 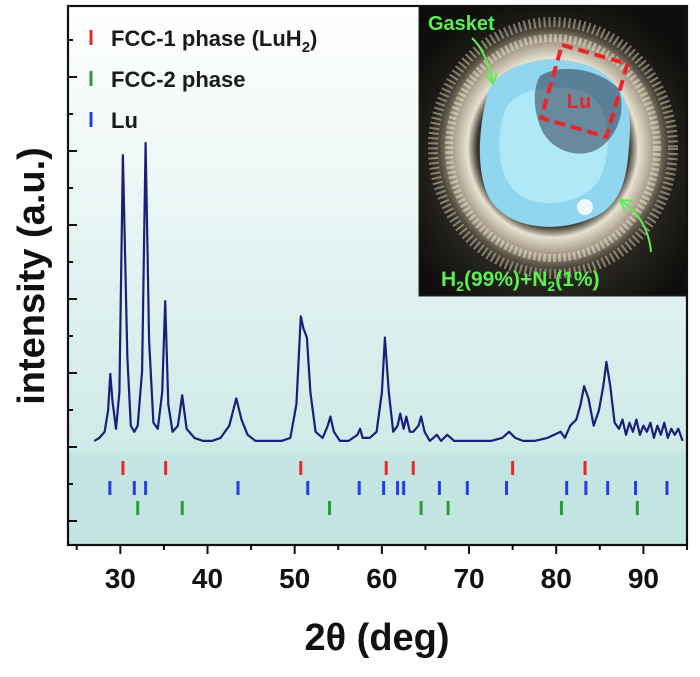 I want to click on legend-label-fcc1: FCC-1 phase (LuH2), so click(x=214, y=41).